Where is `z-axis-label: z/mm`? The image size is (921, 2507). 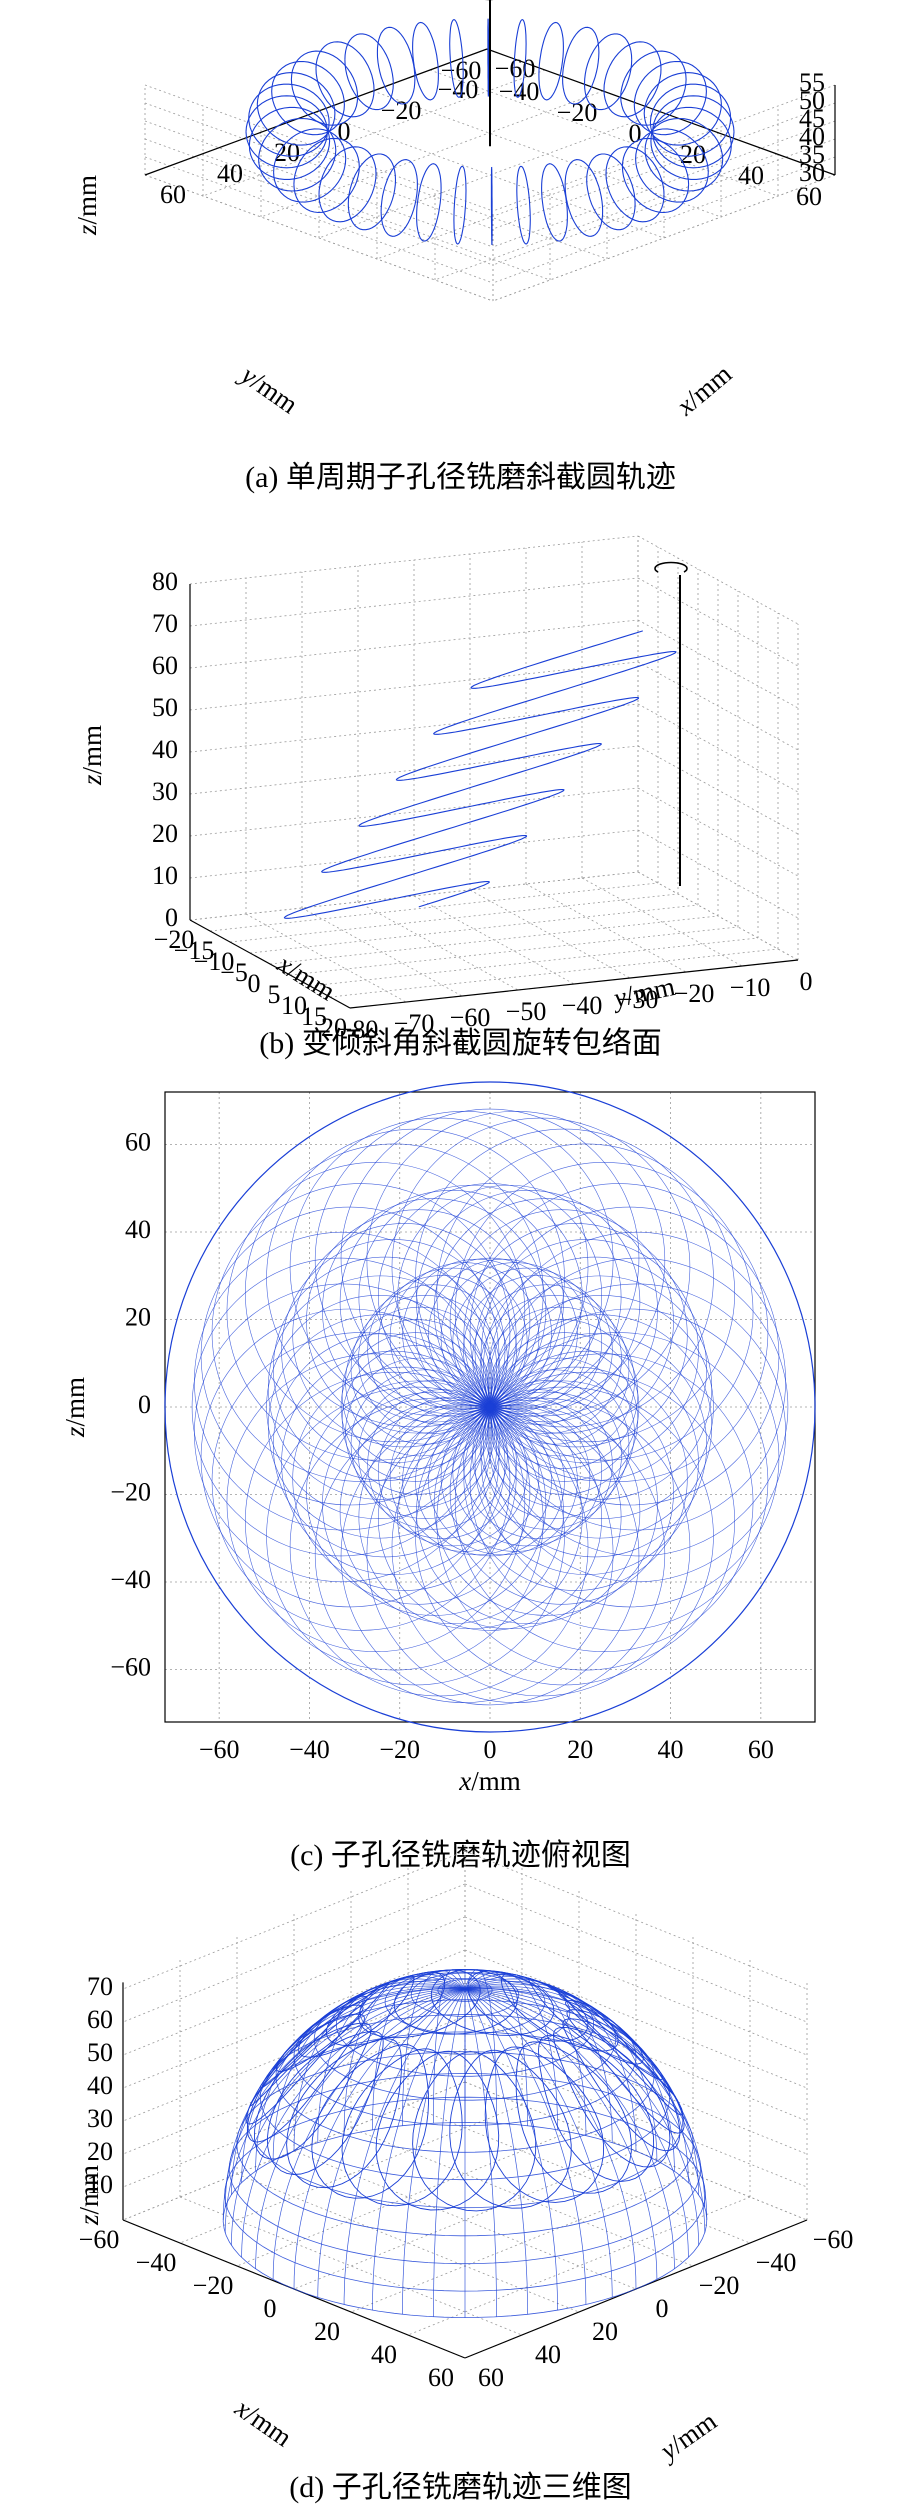 z-axis-label: z/mm is located at coordinates (92, 755).